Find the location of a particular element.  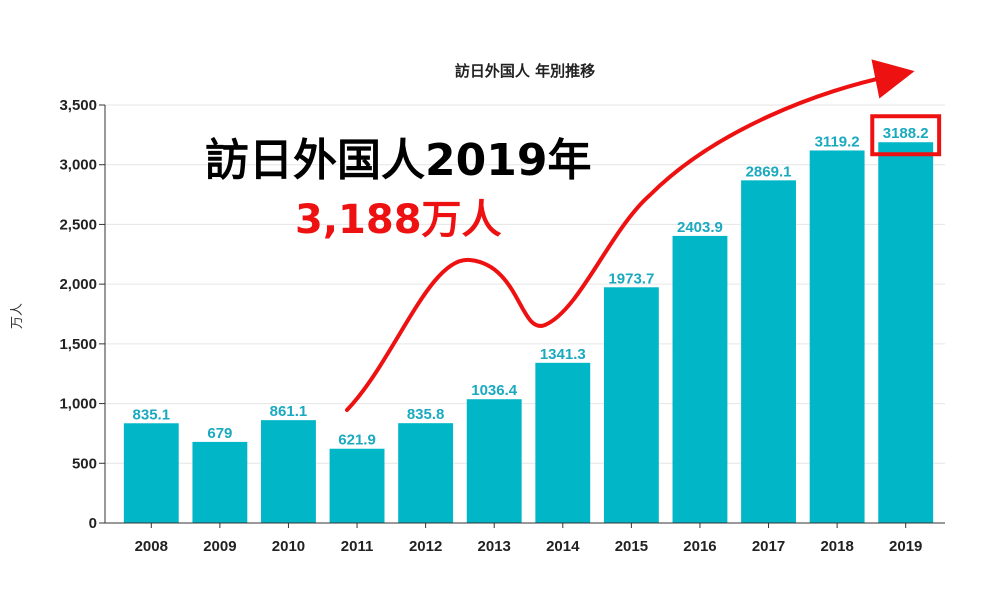

x-tick-label-2017: 2017 is located at coordinates (768, 546).